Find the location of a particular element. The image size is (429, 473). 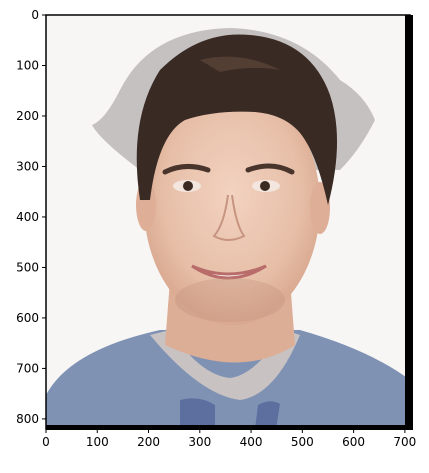

x-tick-label: 300 is located at coordinates (199, 442).